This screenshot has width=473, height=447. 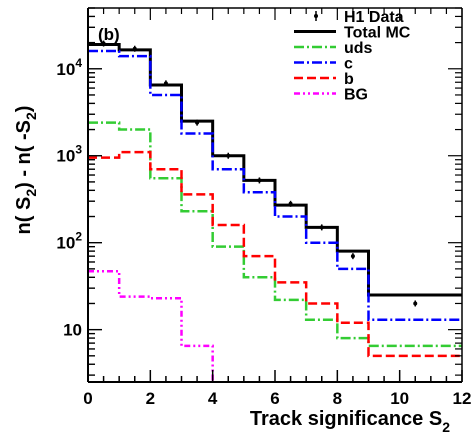 I want to click on panel-label: (b), so click(x=109, y=34).